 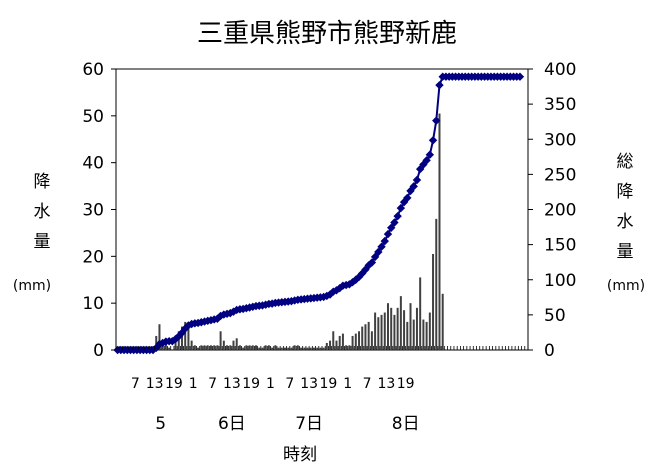 I want to click on left-tick-label: 0, so click(x=98, y=351).